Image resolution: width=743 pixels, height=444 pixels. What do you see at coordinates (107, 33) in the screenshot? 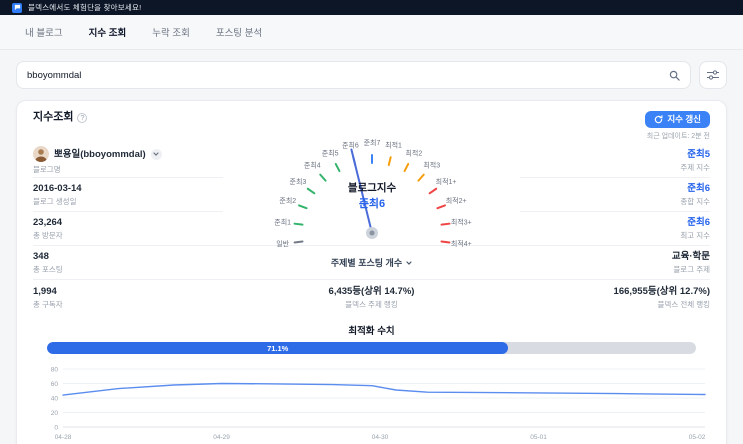
I see `tab-index-lookup: 지수 조회` at bounding box center [107, 33].